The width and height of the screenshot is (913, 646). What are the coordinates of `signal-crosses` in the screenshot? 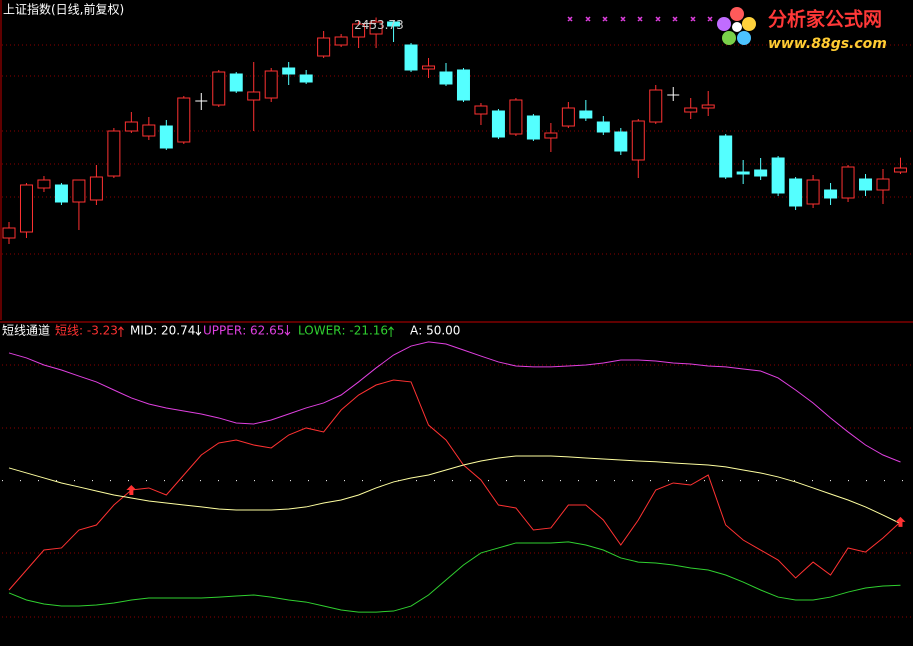 It's located at (640, 19).